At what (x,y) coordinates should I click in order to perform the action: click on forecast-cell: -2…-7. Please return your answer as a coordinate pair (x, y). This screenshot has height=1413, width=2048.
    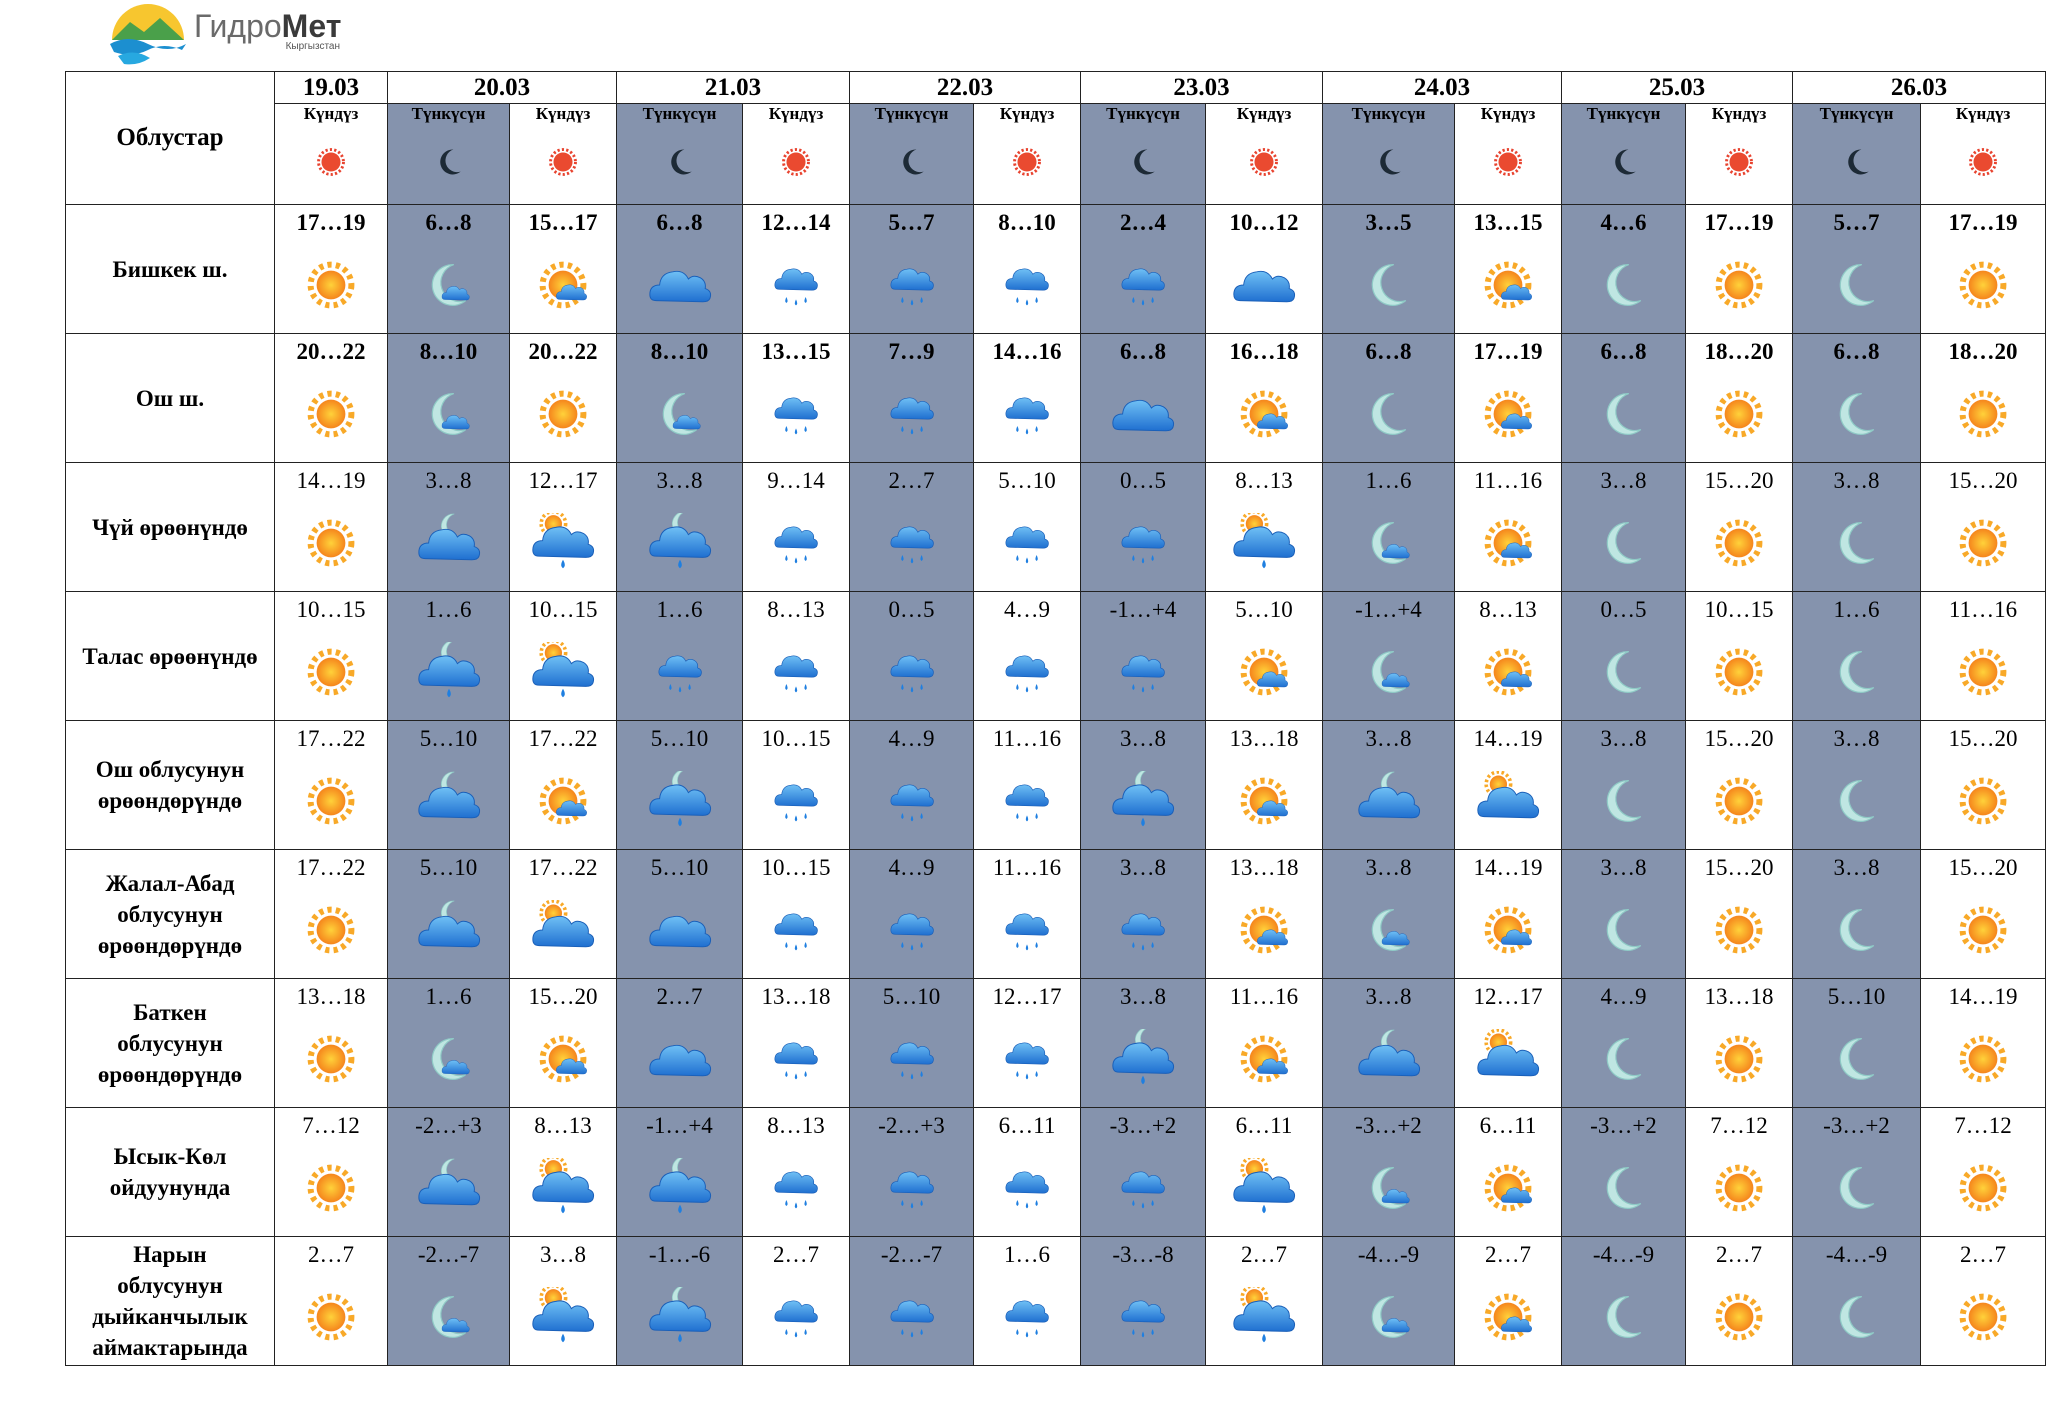
    Looking at the image, I should click on (448, 1301).